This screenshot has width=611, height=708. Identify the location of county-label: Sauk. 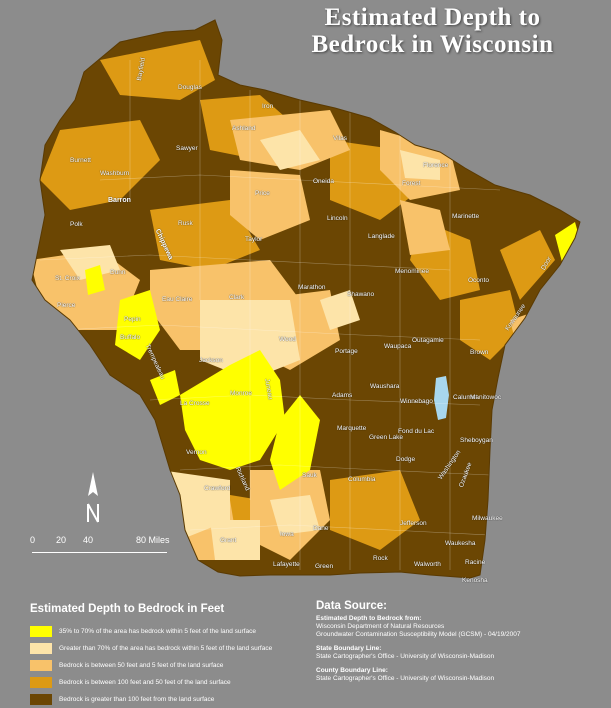
(309, 475).